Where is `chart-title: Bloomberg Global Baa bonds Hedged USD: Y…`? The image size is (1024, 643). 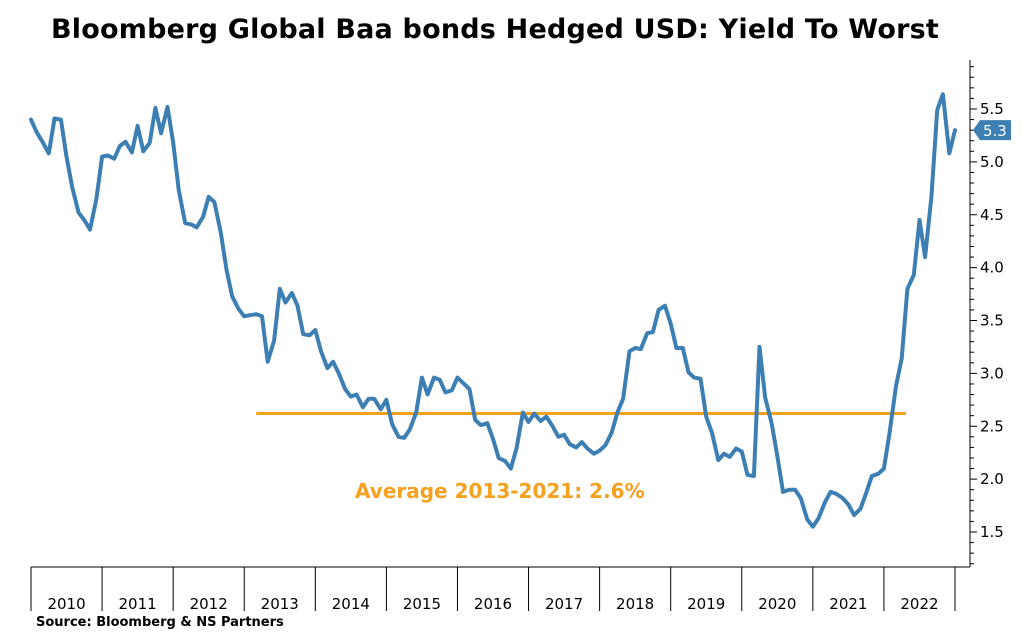
chart-title: Bloomberg Global Baa bonds Hedged USD: Y… is located at coordinates (495, 29).